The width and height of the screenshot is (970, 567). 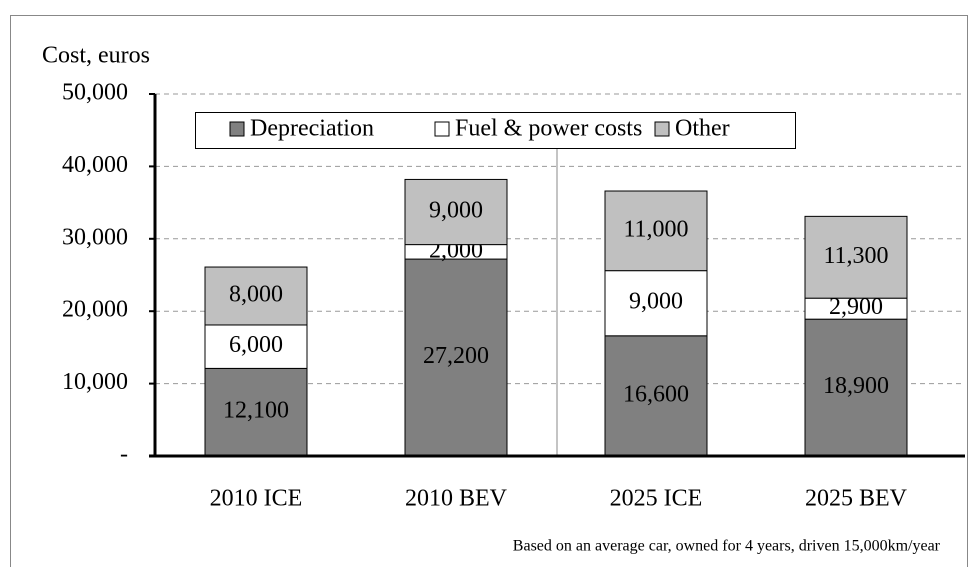 What do you see at coordinates (95, 310) in the screenshot?
I see `y-tick-label: 20,000` at bounding box center [95, 310].